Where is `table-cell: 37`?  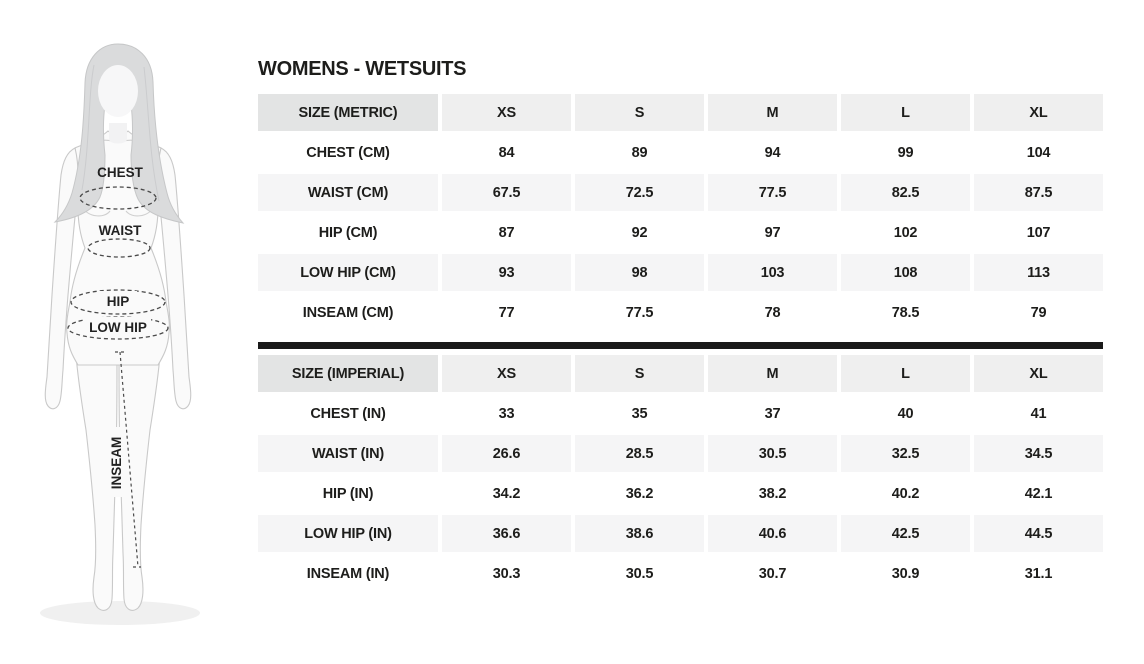
table-cell: 37 is located at coordinates (772, 413).